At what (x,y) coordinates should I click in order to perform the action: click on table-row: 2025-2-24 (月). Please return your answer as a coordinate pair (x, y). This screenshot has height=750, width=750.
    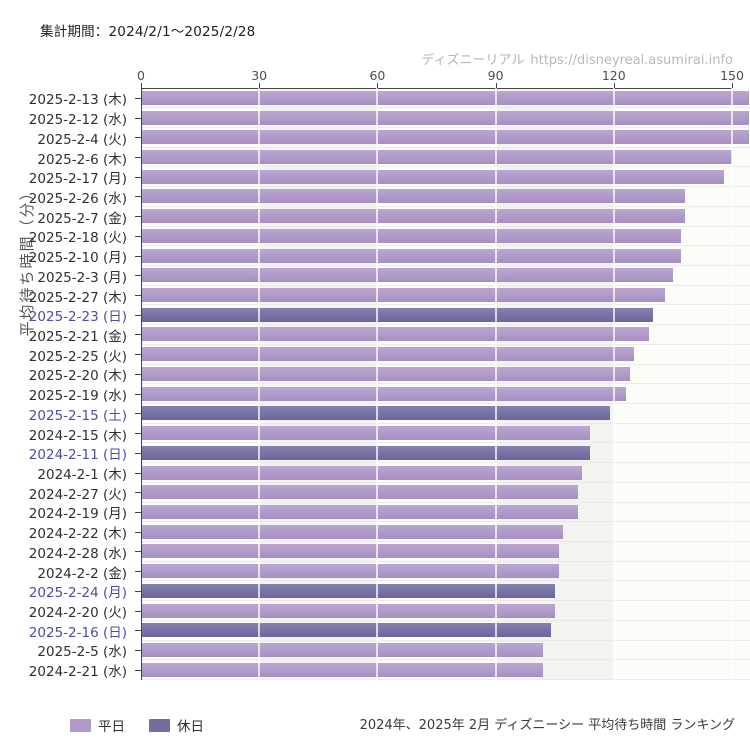
    Looking at the image, I should click on (375, 591).